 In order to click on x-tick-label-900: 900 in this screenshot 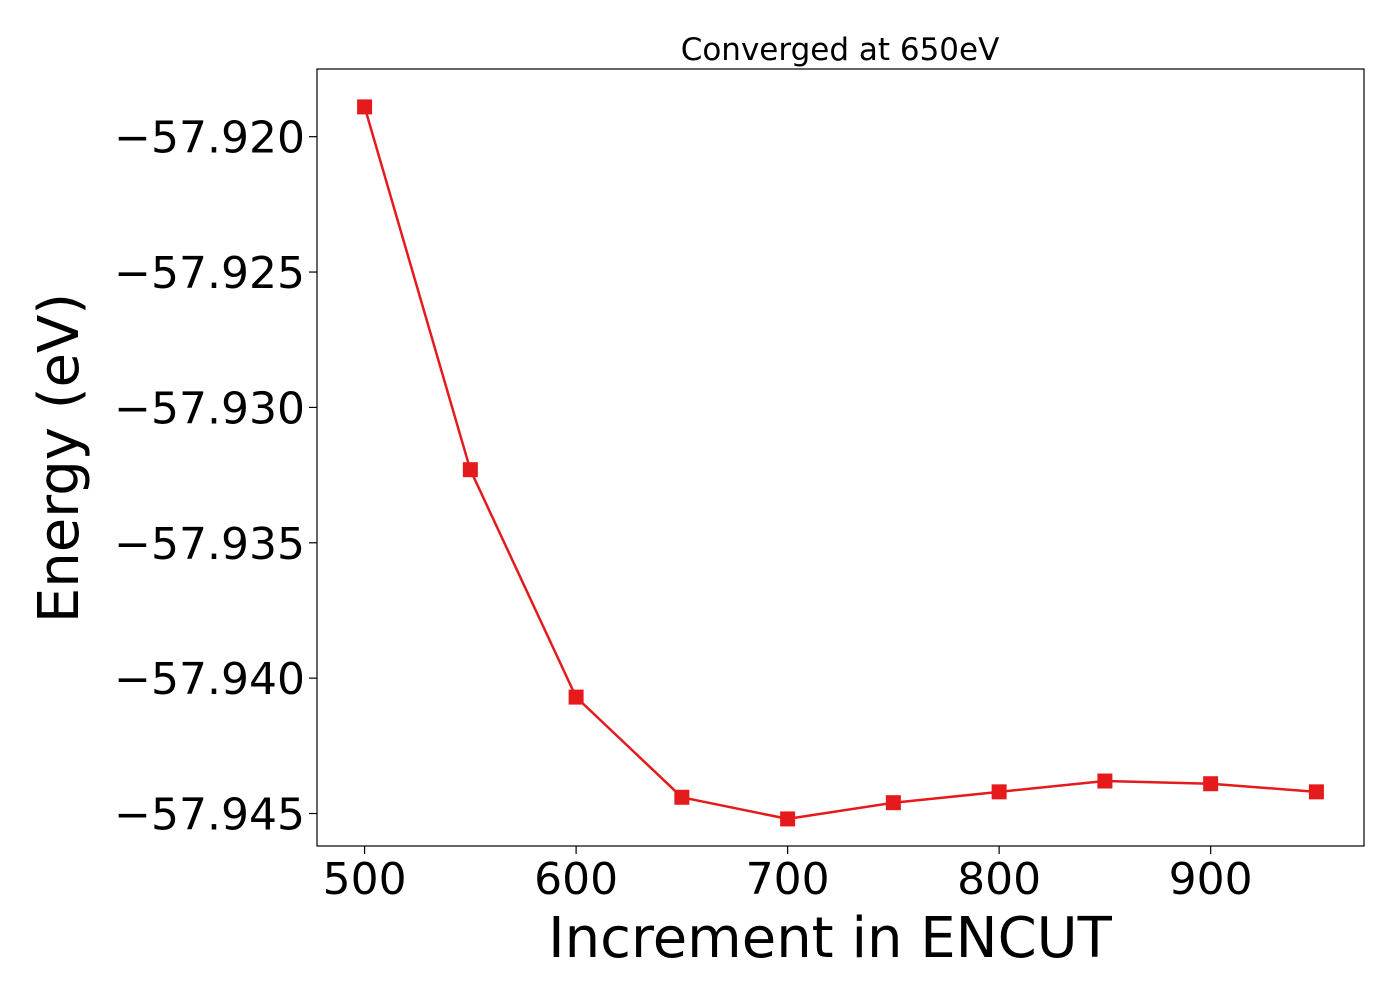, I will do `click(1211, 879)`.